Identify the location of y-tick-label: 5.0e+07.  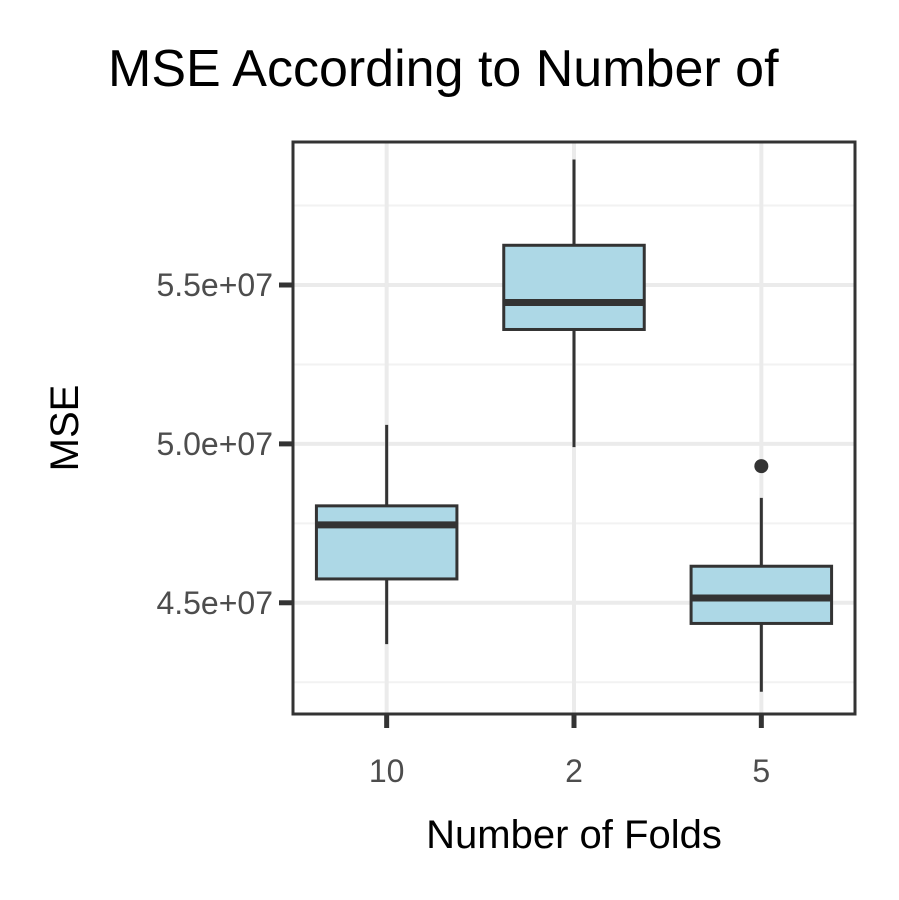
(214, 444).